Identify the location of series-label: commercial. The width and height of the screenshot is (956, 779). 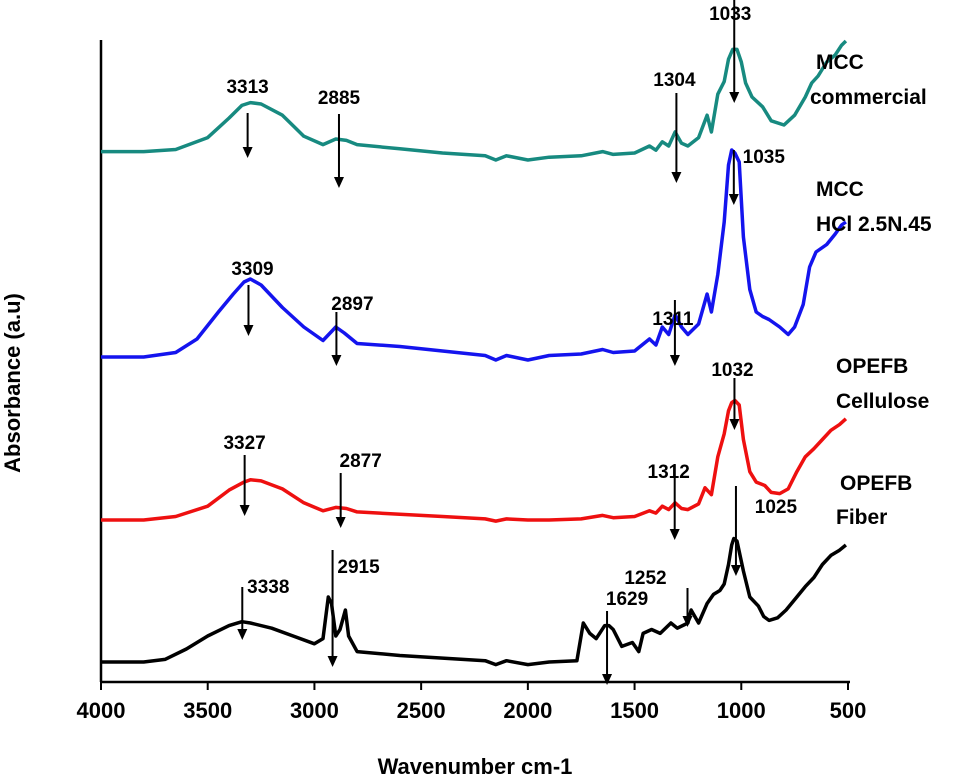
(868, 97).